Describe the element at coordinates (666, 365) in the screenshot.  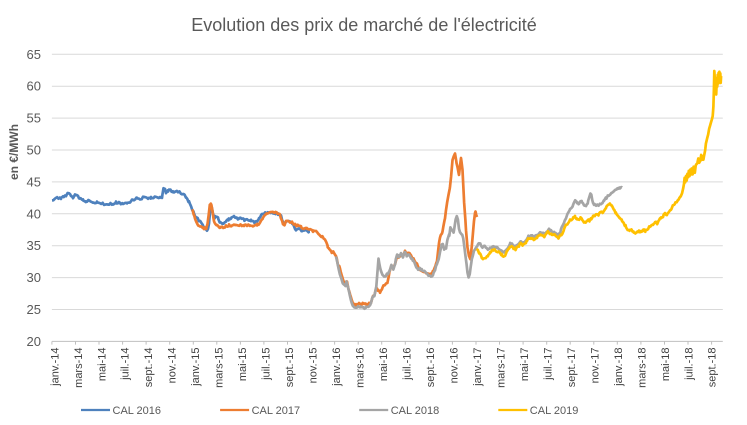
I see `svg-text: mai-18` at that location.